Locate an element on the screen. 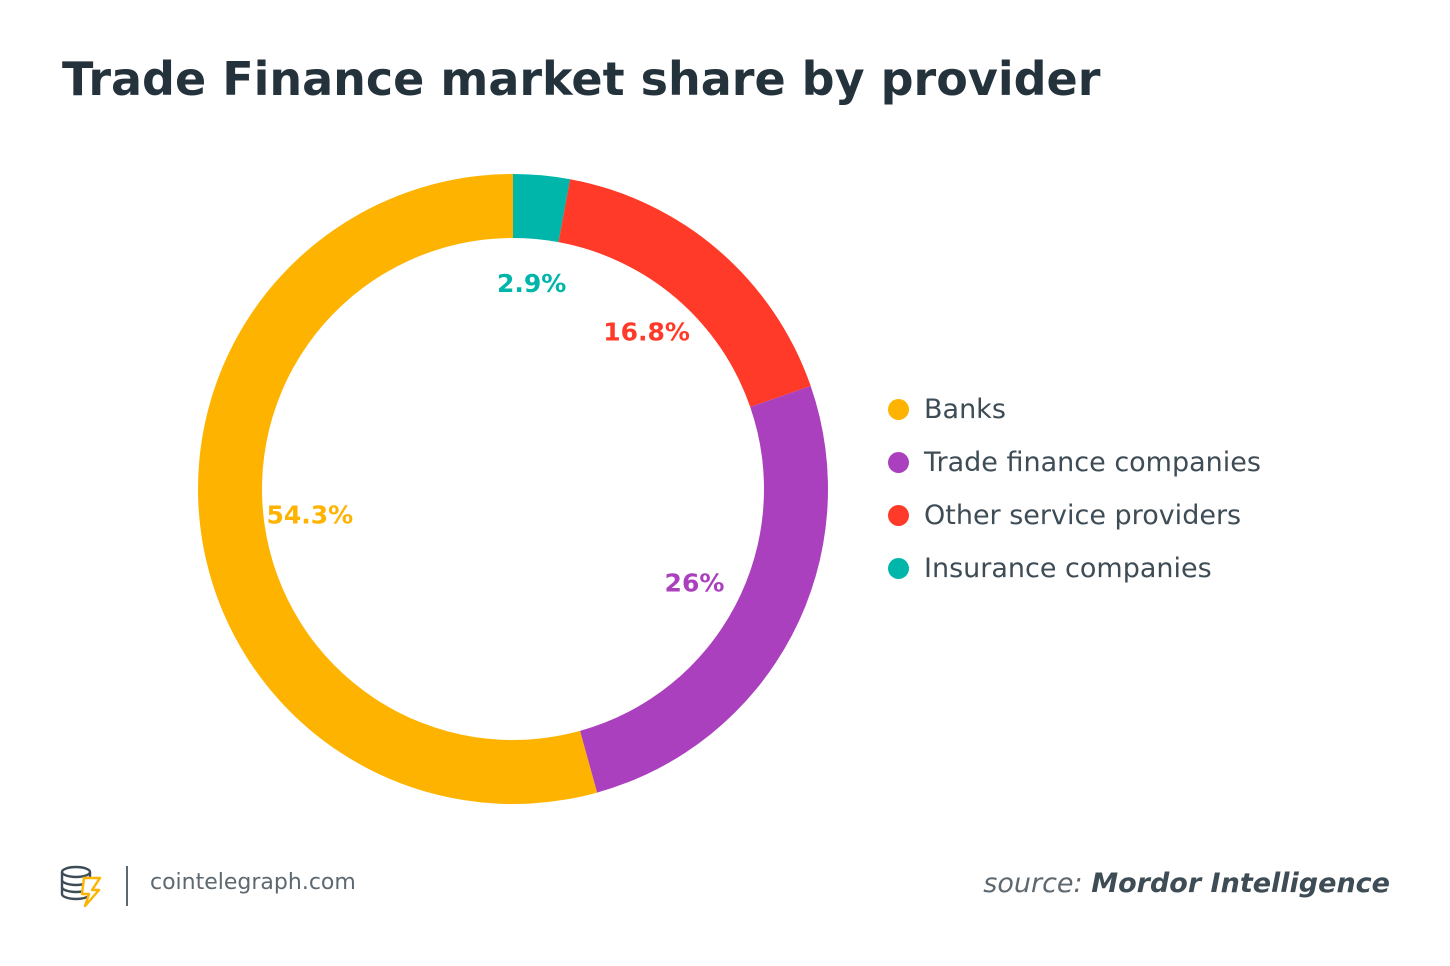 Image resolution: width=1450 pixels, height=966 pixels. legend-label: Banks is located at coordinates (965, 409).